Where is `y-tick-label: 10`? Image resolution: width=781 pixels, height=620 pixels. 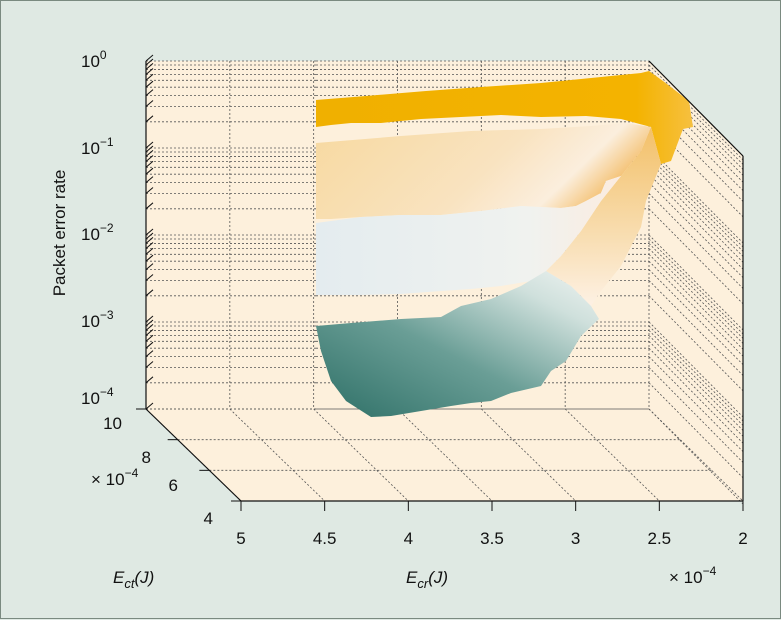
y-tick-label: 10 is located at coordinates (112, 423).